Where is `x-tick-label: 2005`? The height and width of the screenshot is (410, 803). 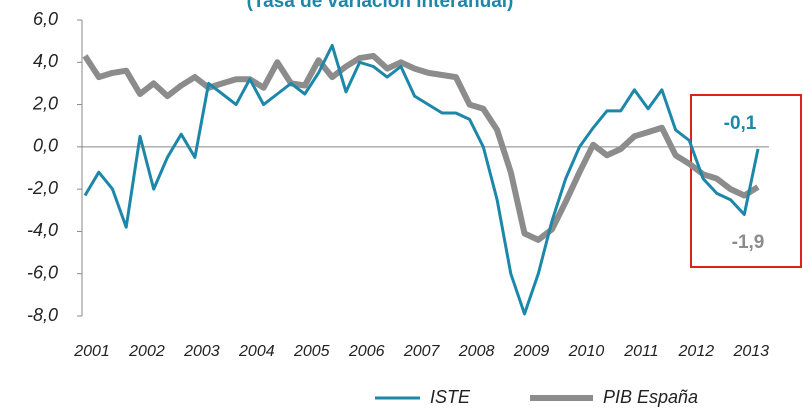
x-tick-label: 2005 is located at coordinates (311, 351).